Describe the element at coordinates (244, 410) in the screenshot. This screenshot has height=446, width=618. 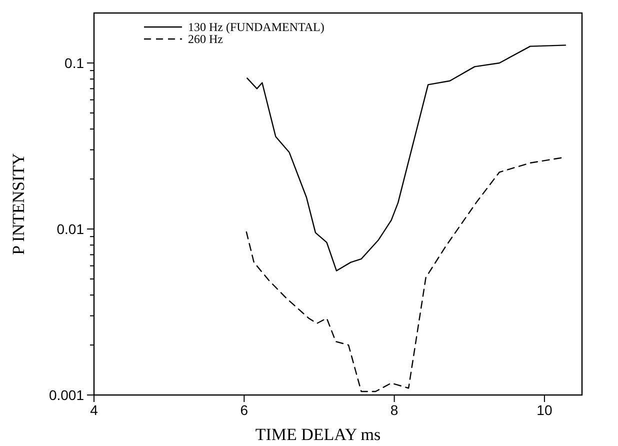
I see `x-tick-label: 6` at that location.